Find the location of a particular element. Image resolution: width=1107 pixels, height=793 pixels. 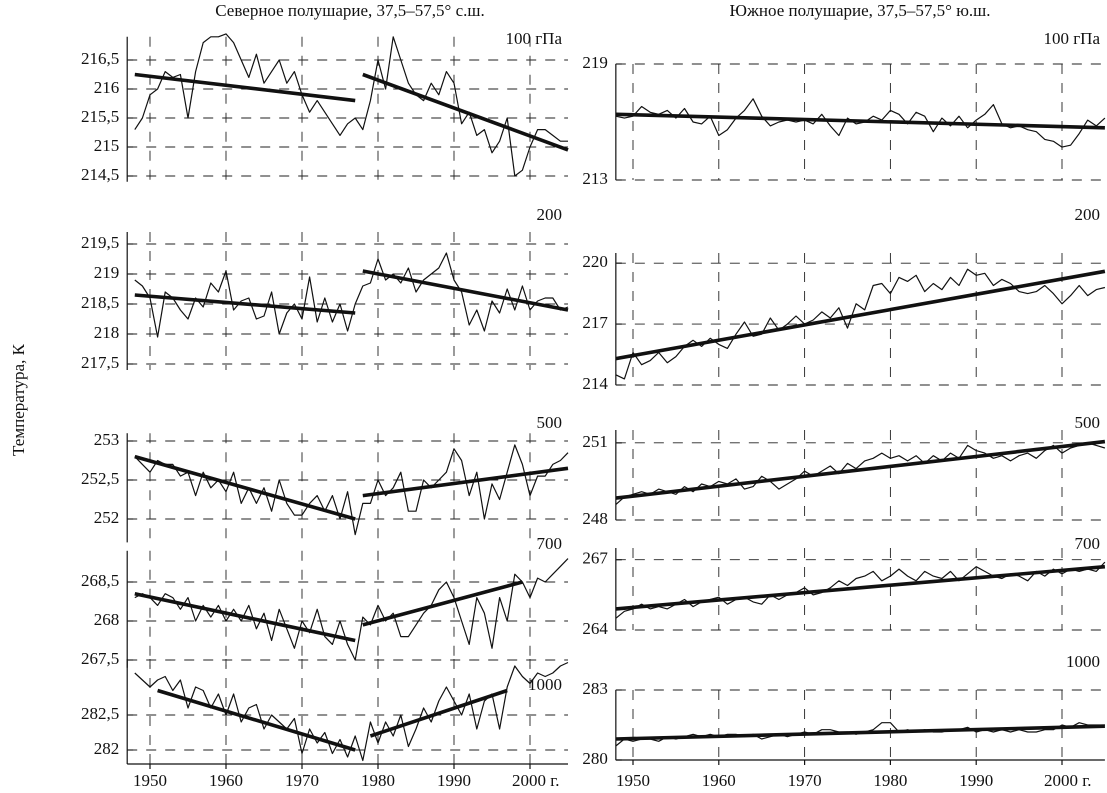

y-axis-label: Температура, К is located at coordinates (18, 399).